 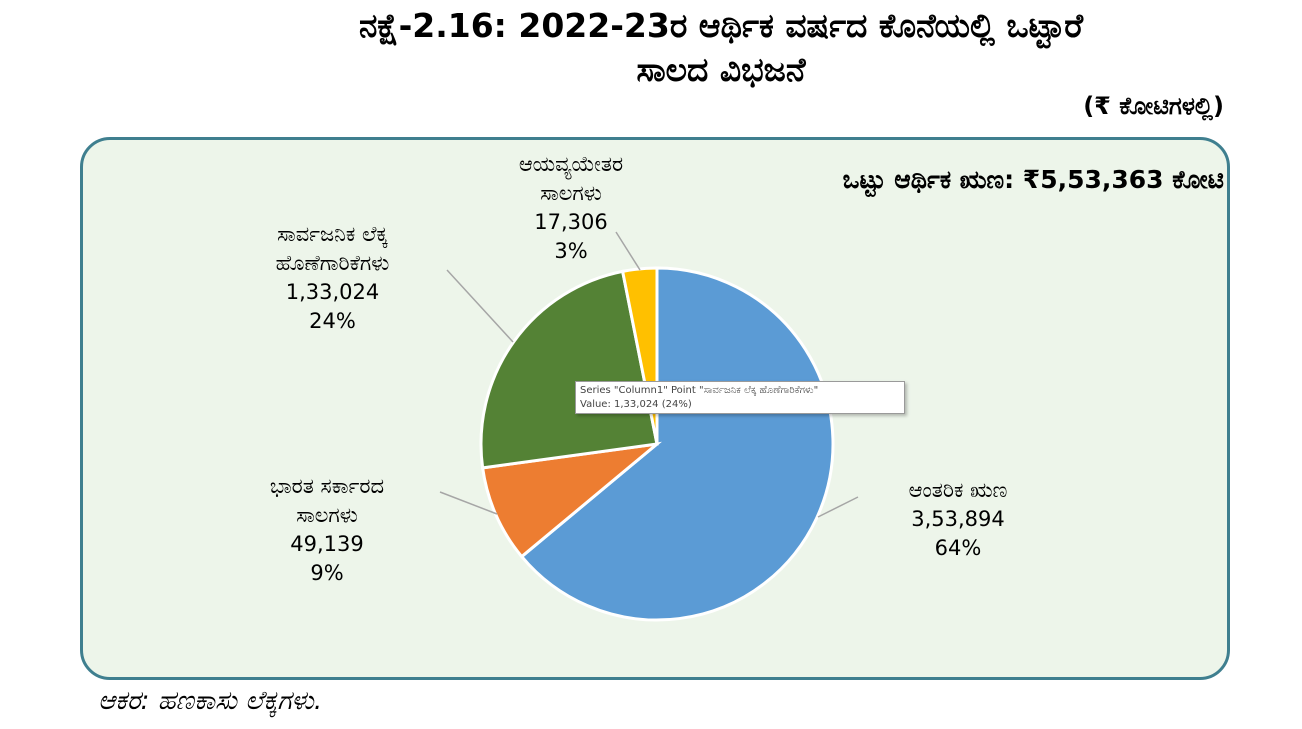 I want to click on slice-label-name-line2: ಹೊಣೆಗಾರಿಕೆಗಳು, so click(x=332, y=263).